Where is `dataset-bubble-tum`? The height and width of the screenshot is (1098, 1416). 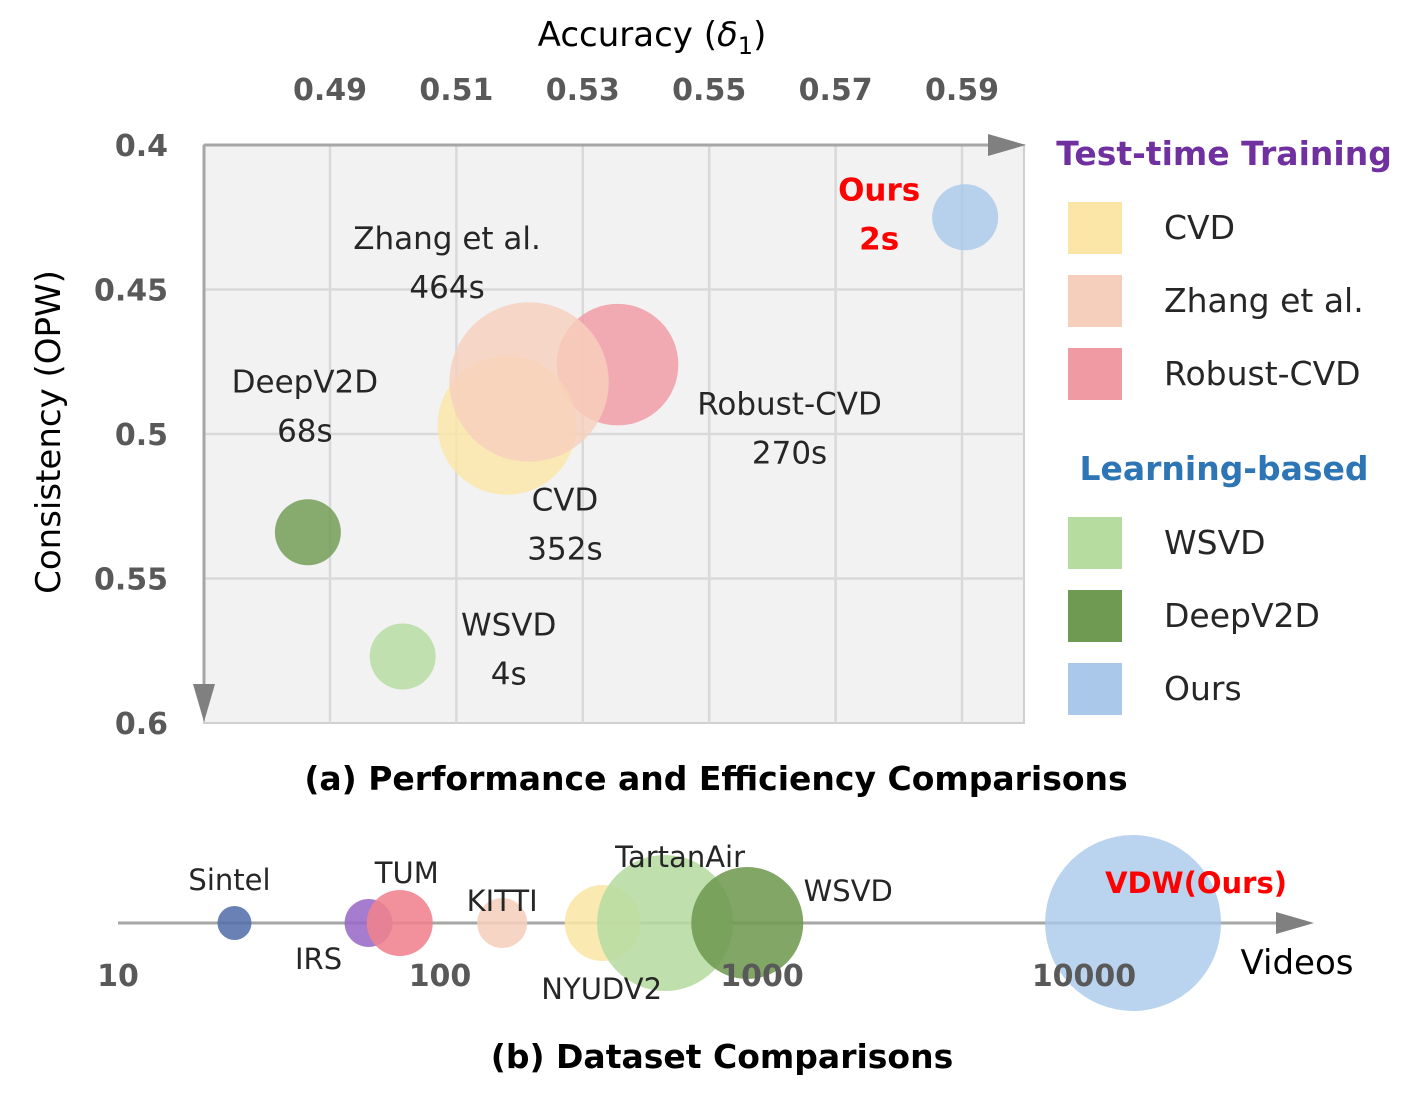 dataset-bubble-tum is located at coordinates (399, 923).